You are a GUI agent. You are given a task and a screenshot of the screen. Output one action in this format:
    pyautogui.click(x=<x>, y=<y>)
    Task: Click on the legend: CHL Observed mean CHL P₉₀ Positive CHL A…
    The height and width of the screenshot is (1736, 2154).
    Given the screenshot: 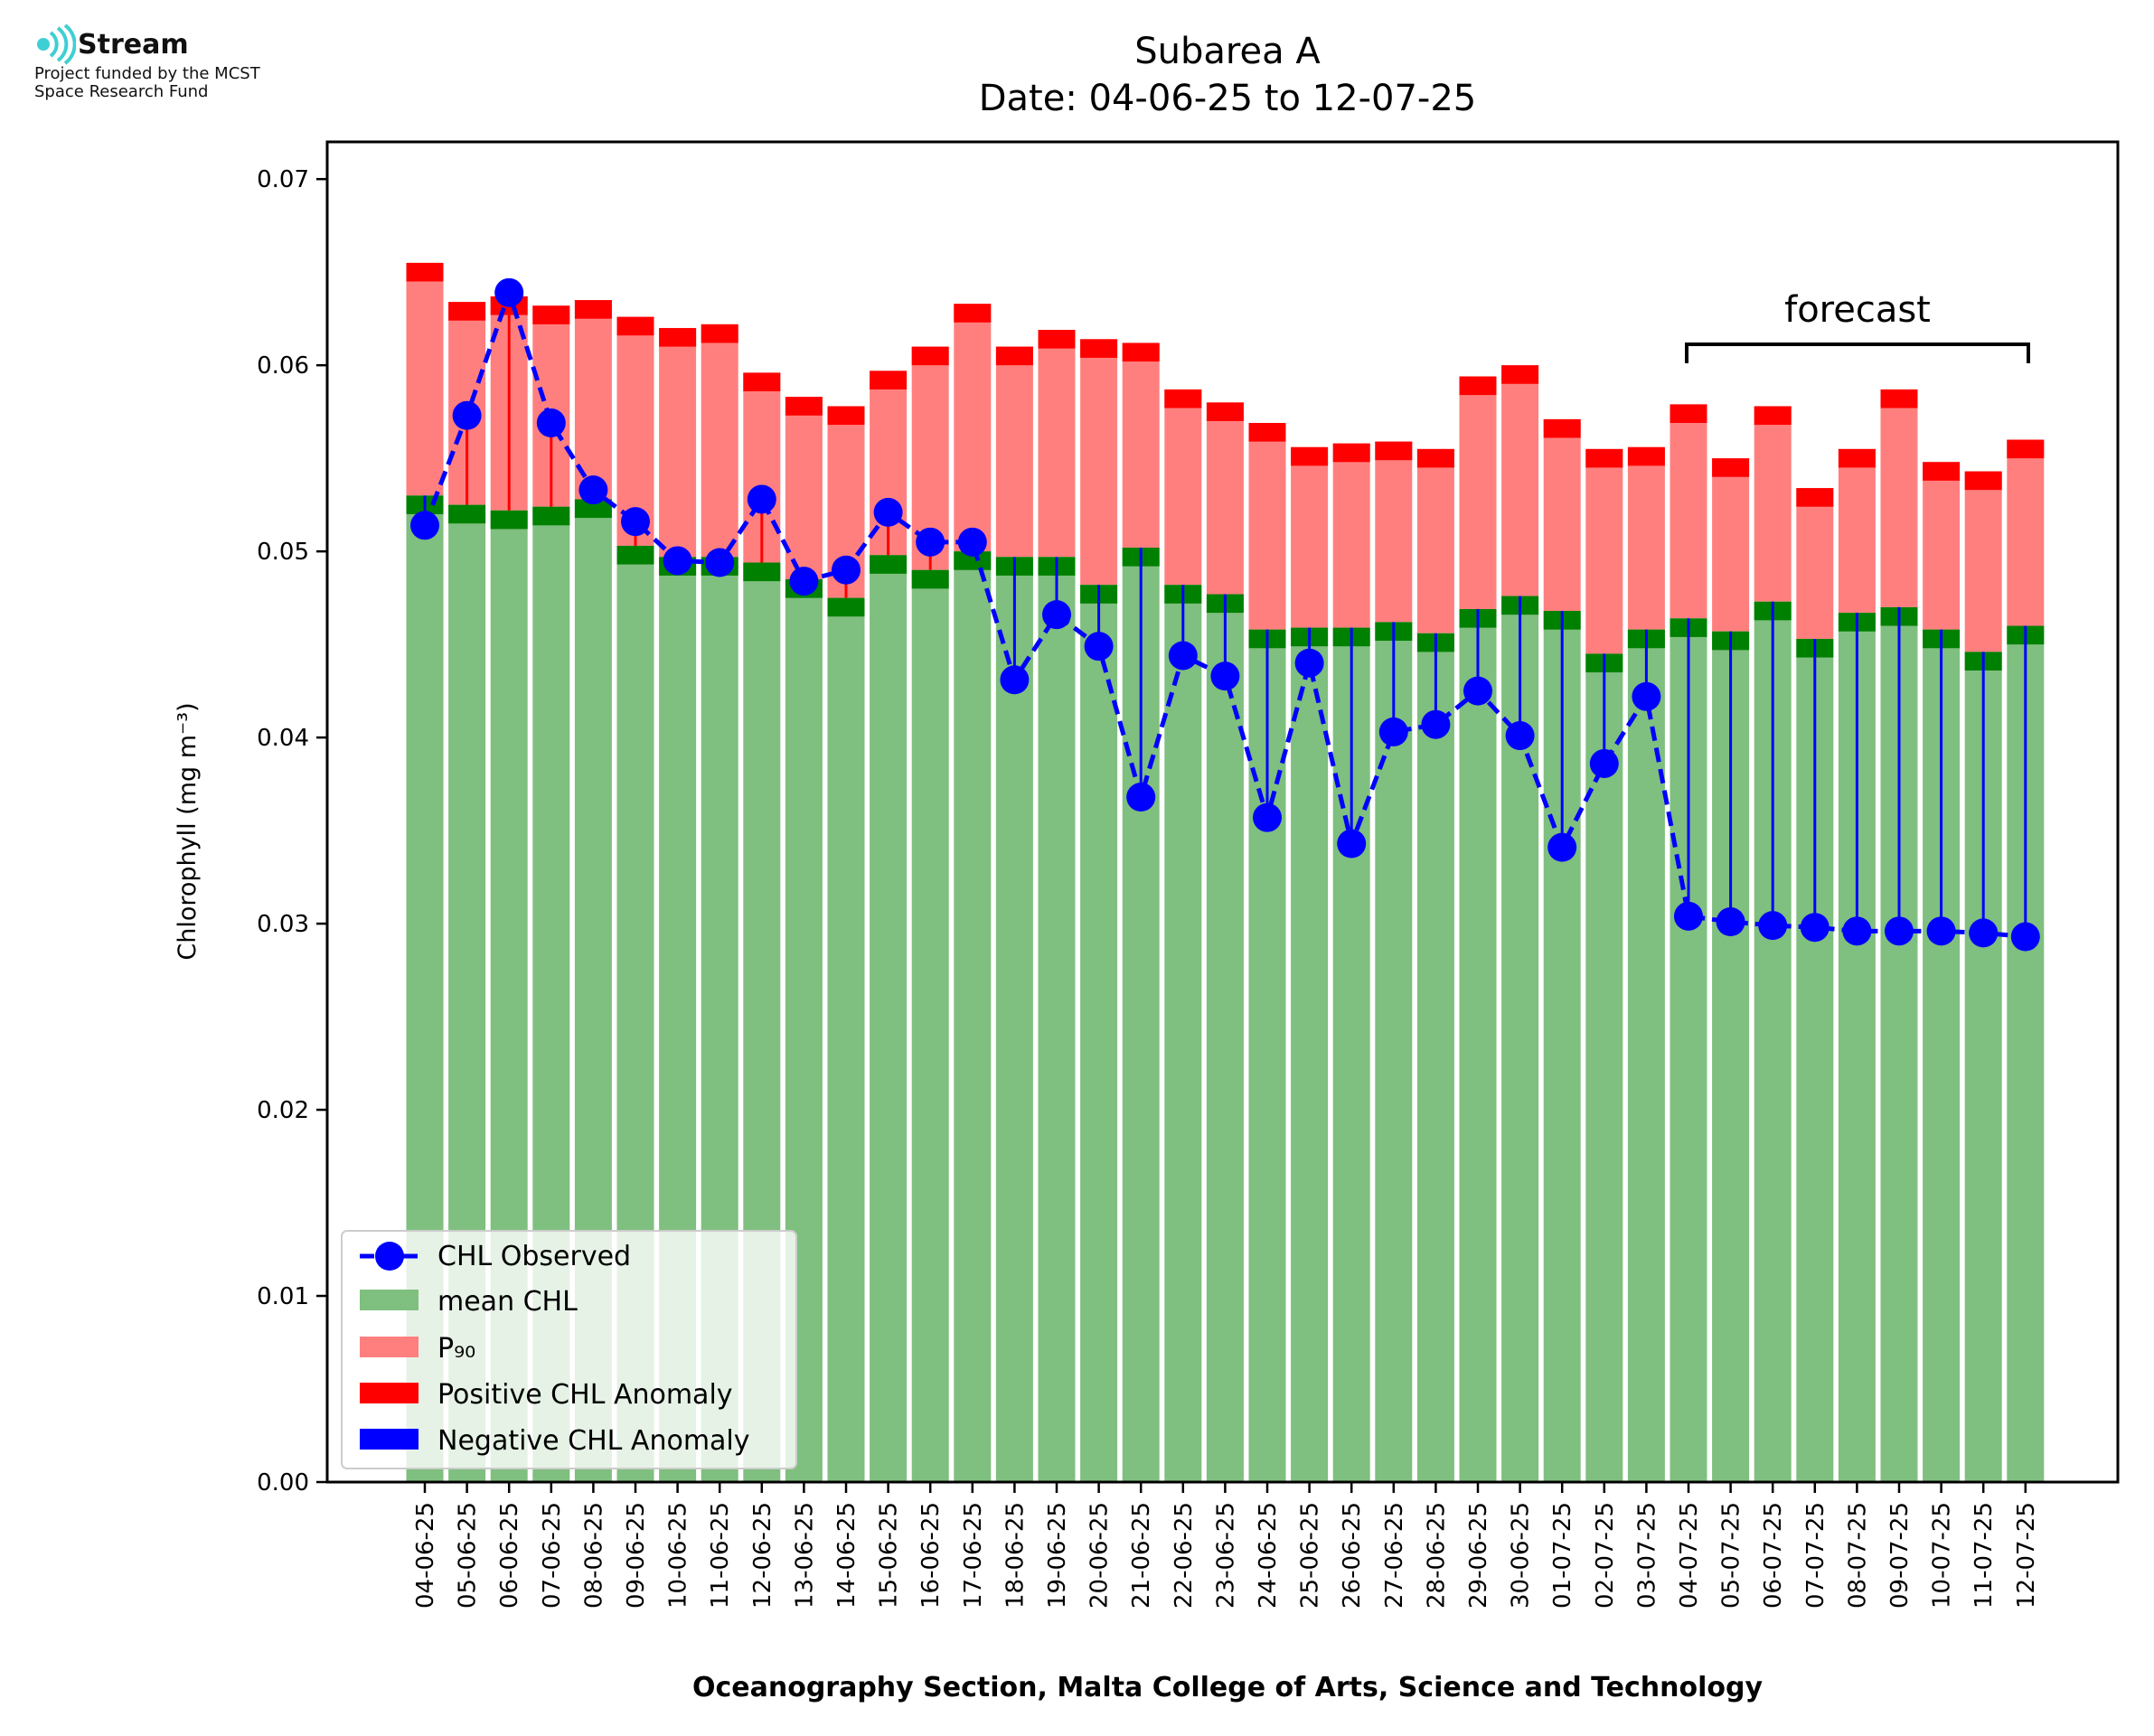 What is the action you would take?
    pyautogui.click(x=569, y=1349)
    